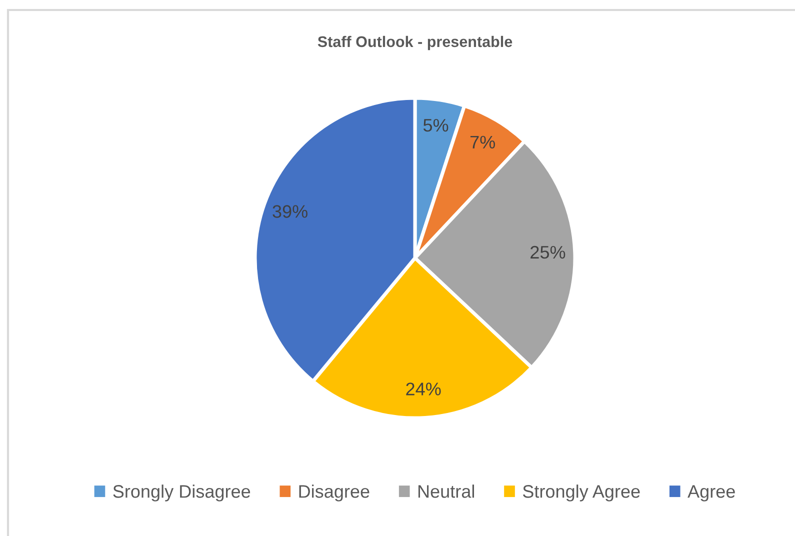  I want to click on chart-title: Staff Outlook - presentable, so click(415, 43).